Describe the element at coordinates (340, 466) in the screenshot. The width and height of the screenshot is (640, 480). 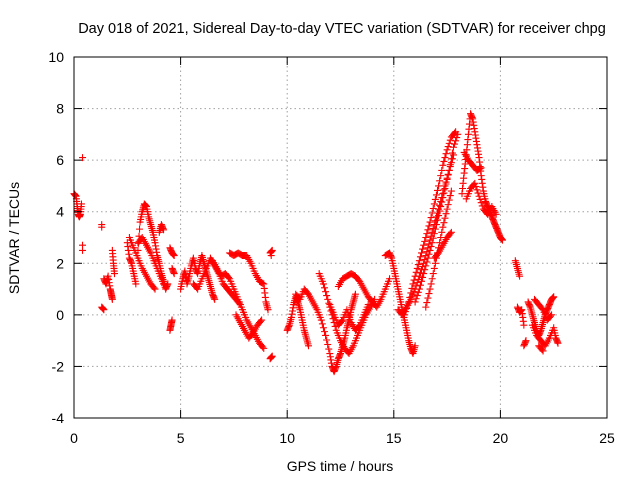
I see `x-axis-label: GPS time / hours` at that location.